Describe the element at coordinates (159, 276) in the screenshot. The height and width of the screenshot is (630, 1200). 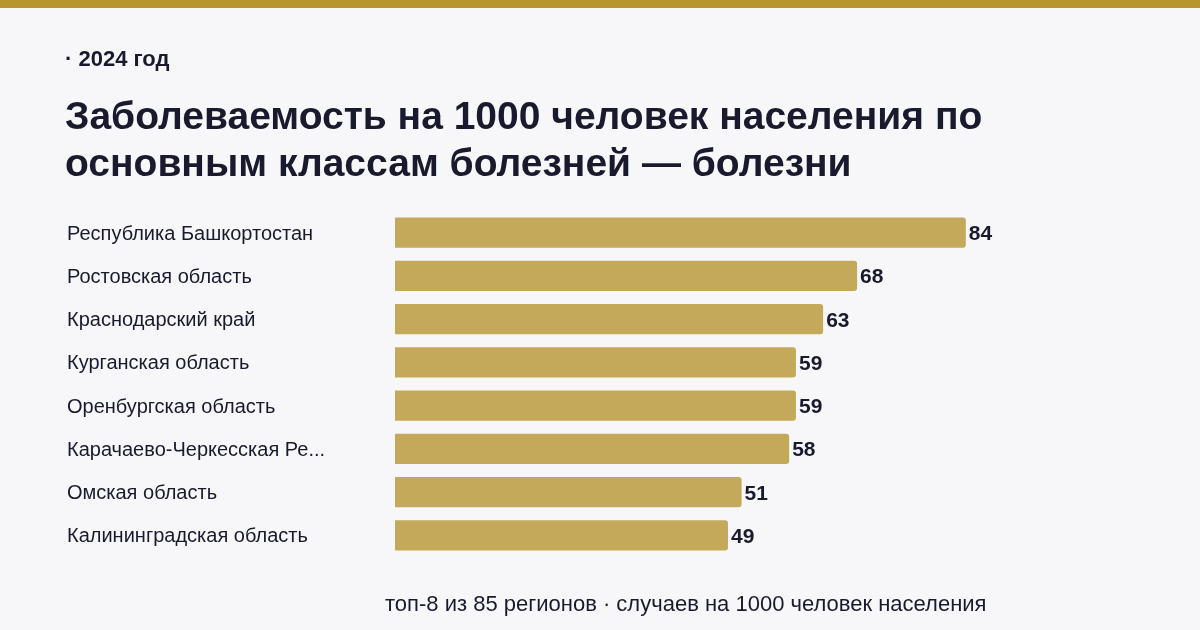
I see `y-tick-label: Ростовская область` at that location.